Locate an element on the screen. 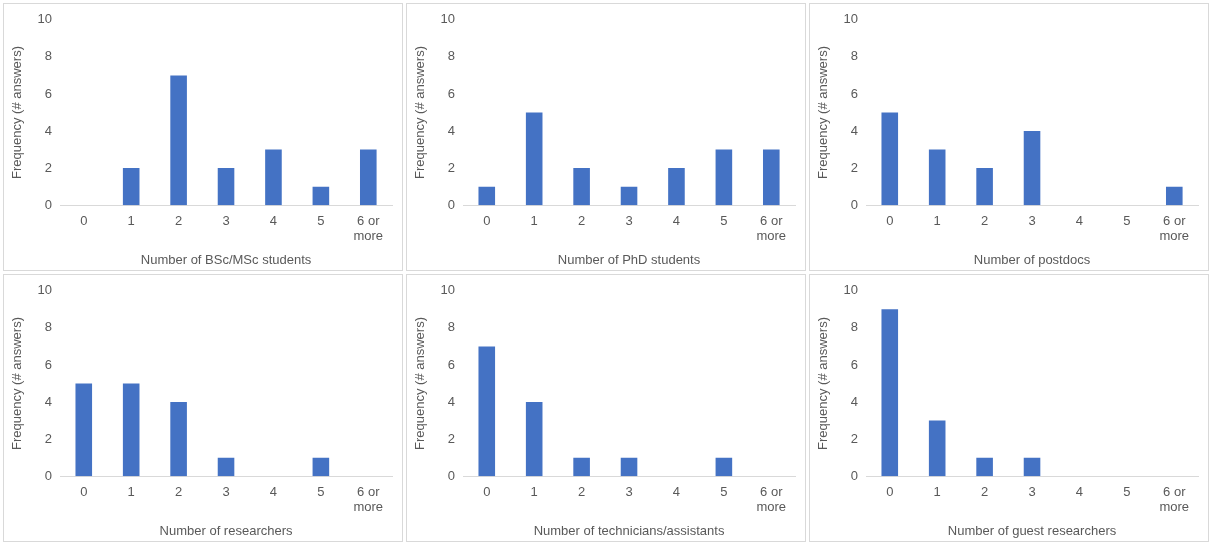 The height and width of the screenshot is (547, 1213). x-axis-title: Number of guest researchers is located at coordinates (1032, 530).